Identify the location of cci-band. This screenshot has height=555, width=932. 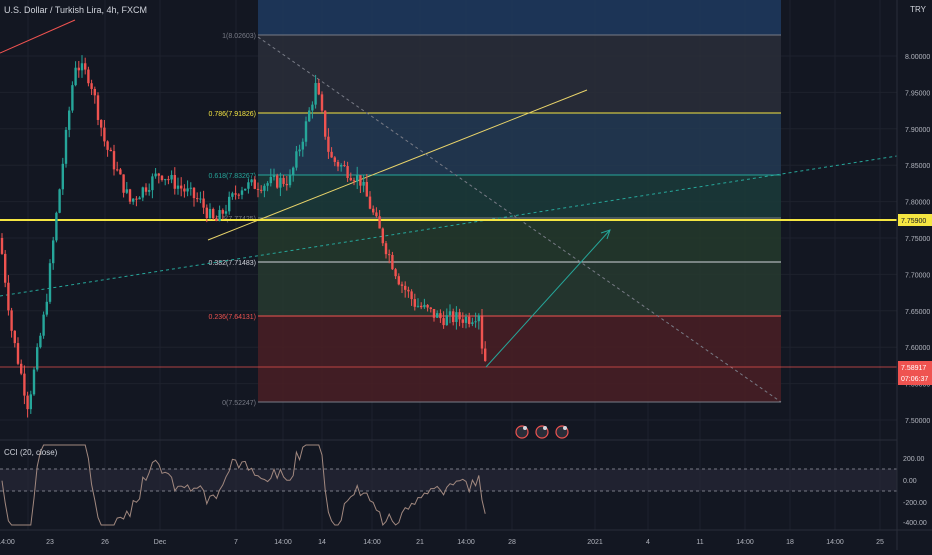
(448, 480).